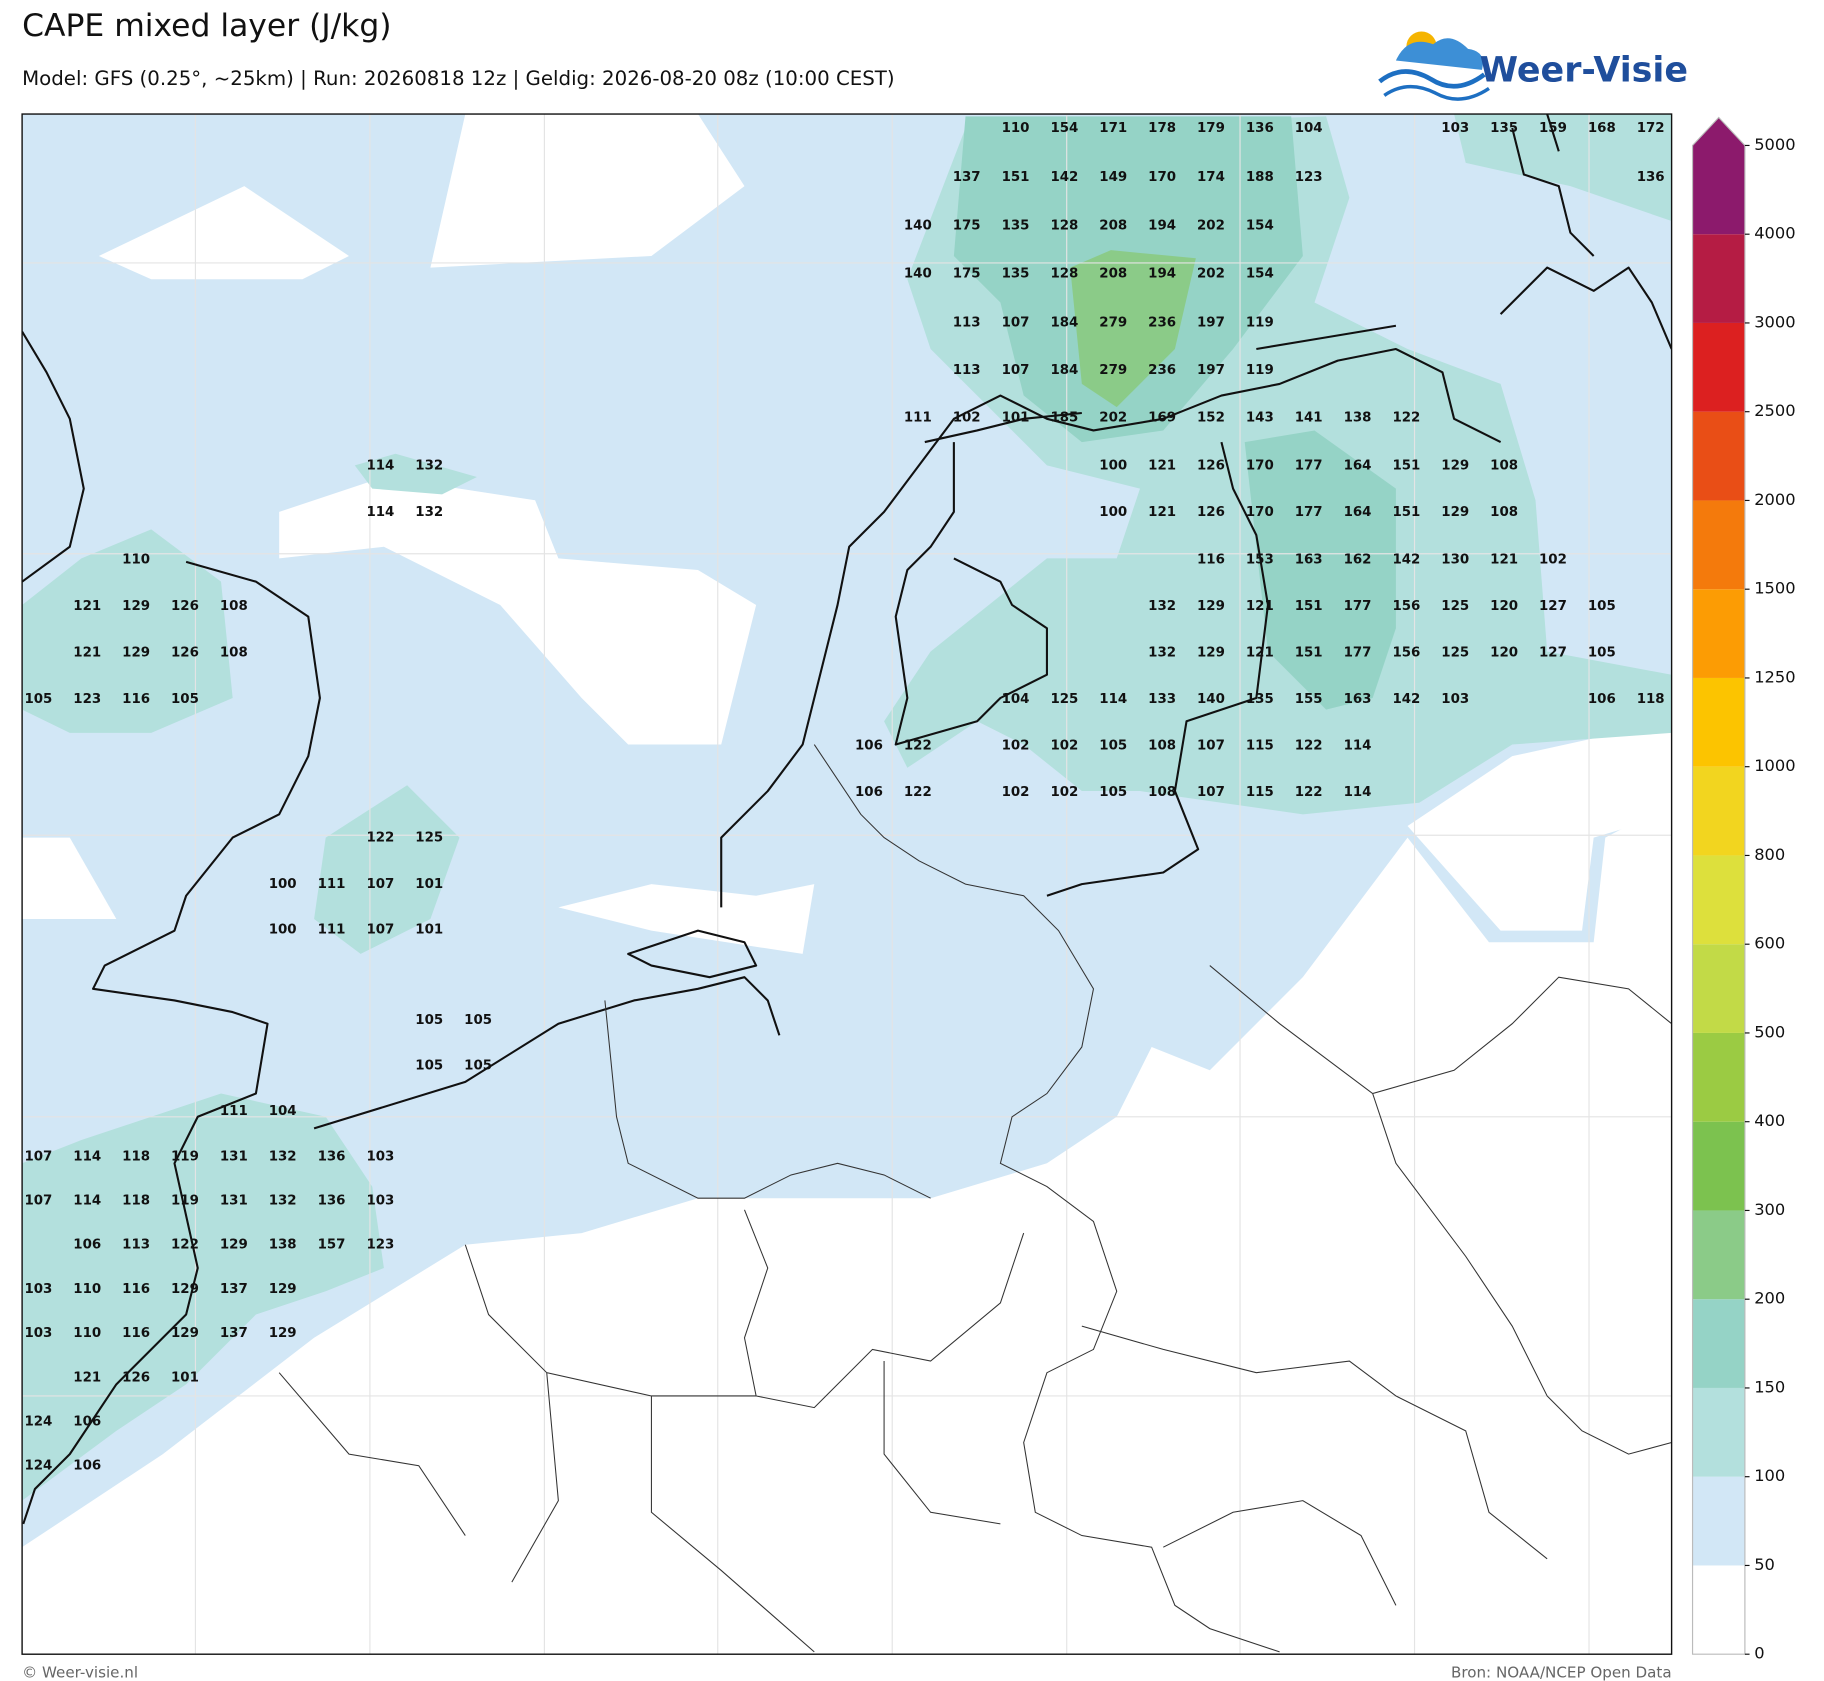 This screenshot has width=1824, height=1681. What do you see at coordinates (80, 1672) in the screenshot?
I see `footer-credit: © Weer-visie.nl` at bounding box center [80, 1672].